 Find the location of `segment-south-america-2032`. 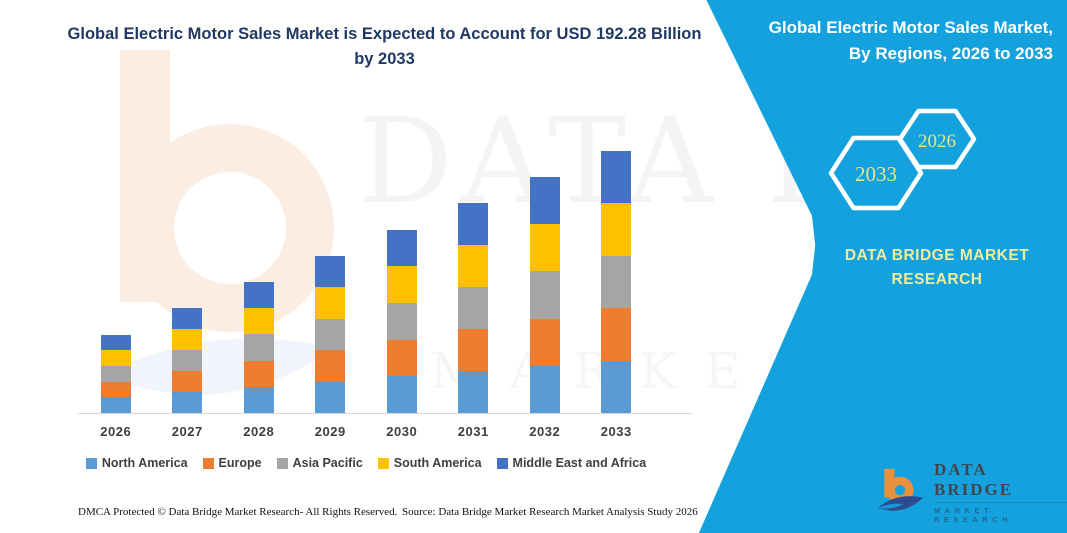

segment-south-america-2032 is located at coordinates (544, 248).